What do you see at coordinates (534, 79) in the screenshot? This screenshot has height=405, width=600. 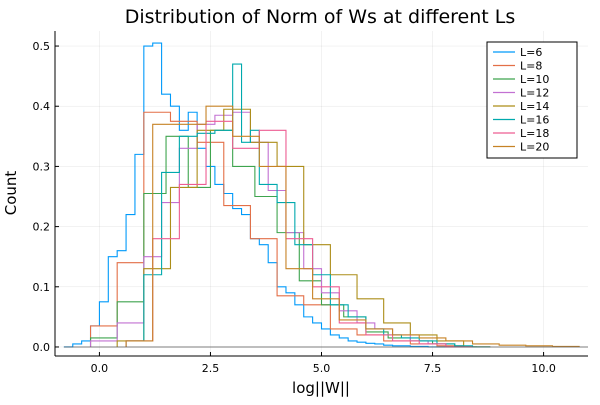 I see `legend-label-l-10: L=10` at bounding box center [534, 79].